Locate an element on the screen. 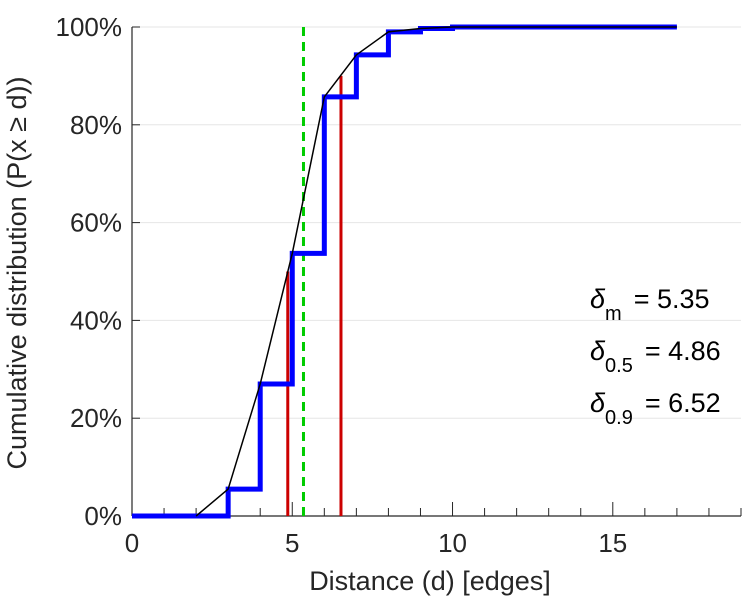 This screenshot has width=749, height=605. stat-value: = 4.86 is located at coordinates (683, 351).